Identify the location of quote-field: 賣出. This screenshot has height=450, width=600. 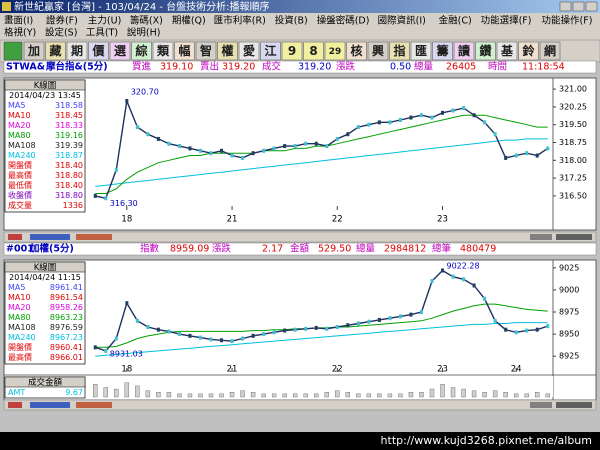
(209, 67).